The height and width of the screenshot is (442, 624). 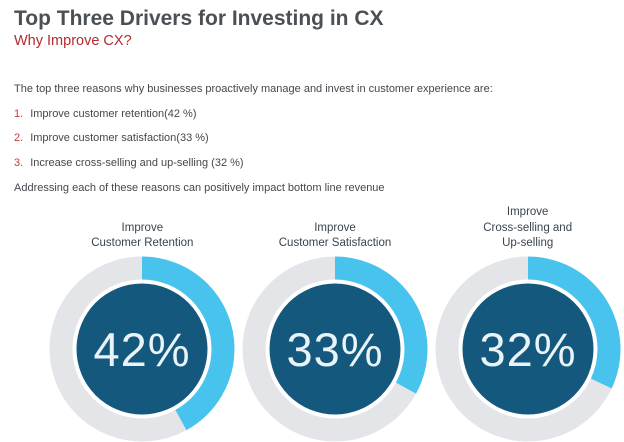 I want to click on donut-chart: 32%, so click(x=528, y=349).